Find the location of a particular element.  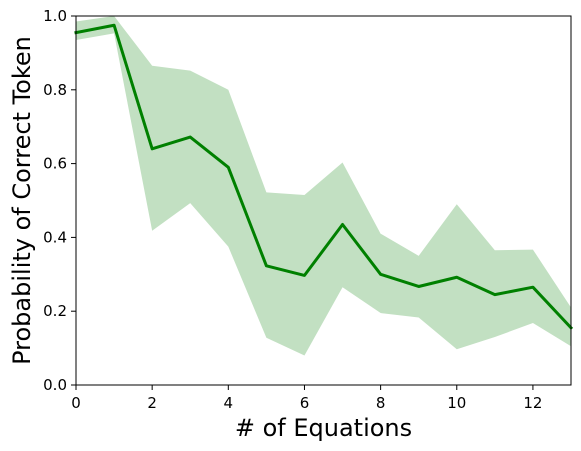

x-tick-label: 8 is located at coordinates (381, 403).